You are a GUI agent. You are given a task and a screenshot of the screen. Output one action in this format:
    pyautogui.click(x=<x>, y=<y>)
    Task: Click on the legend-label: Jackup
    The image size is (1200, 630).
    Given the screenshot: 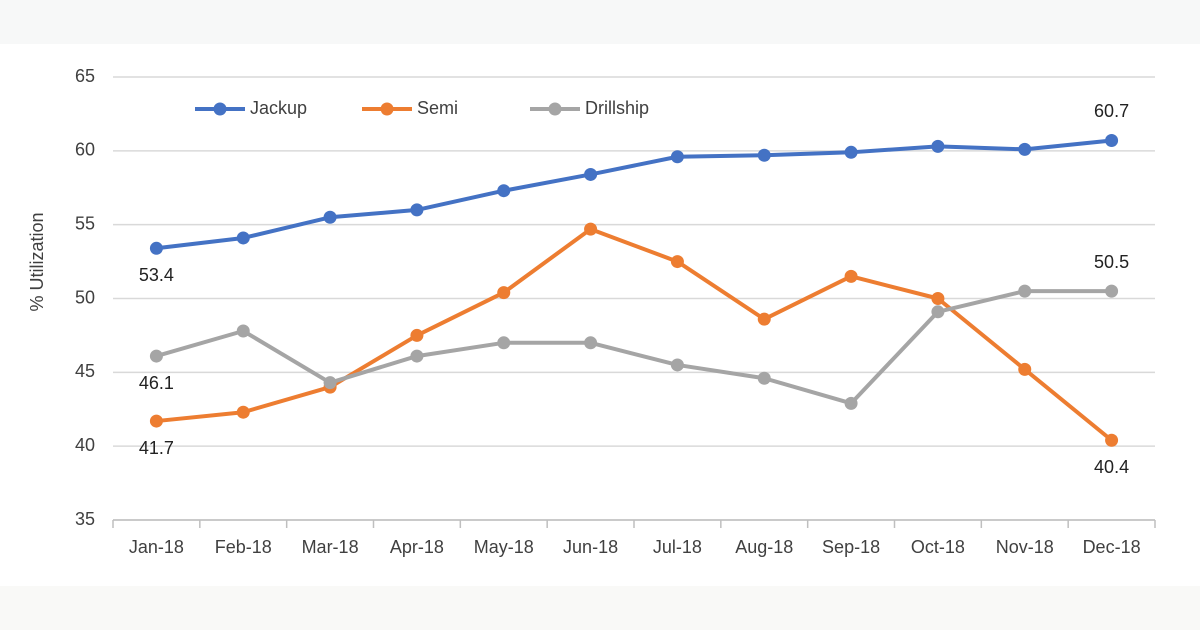 What is the action you would take?
    pyautogui.click(x=278, y=108)
    